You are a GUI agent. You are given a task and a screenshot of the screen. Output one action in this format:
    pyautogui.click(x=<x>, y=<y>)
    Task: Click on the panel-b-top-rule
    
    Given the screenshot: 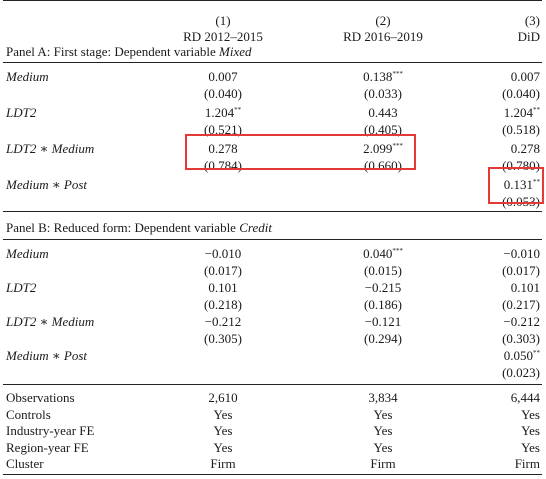 What is the action you would take?
    pyautogui.click(x=272, y=211)
    